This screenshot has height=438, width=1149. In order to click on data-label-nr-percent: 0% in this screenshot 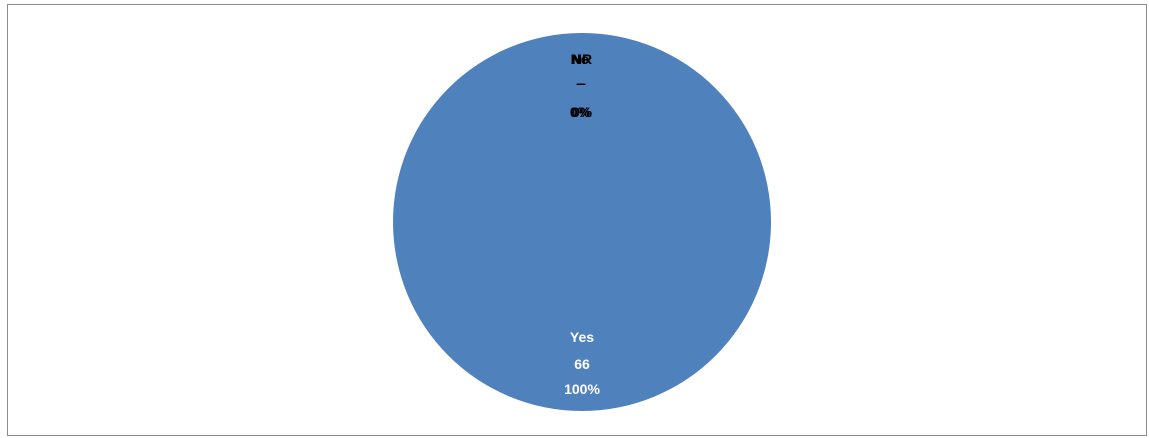, I will do `click(582, 112)`.